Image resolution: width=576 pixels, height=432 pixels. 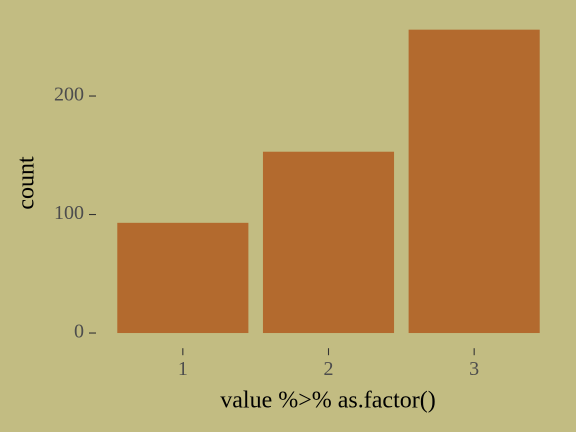 I want to click on y-tick-label: 0, so click(x=79, y=332).